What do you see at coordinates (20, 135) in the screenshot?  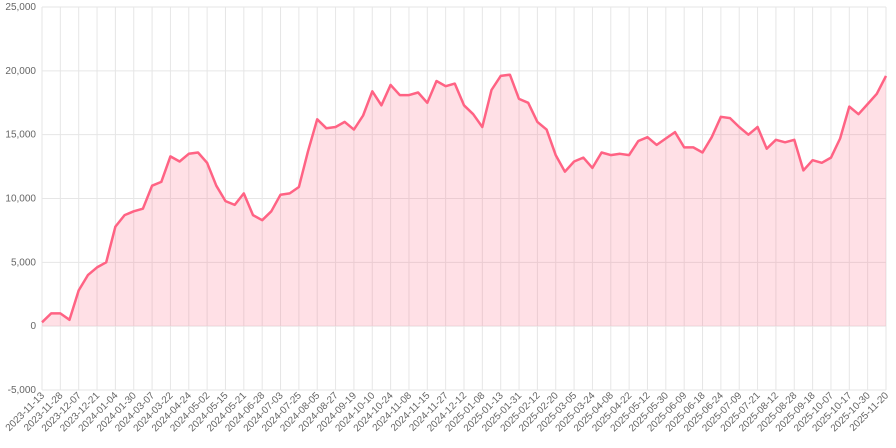 I see `y-tick-label: 15,000` at bounding box center [20, 135].